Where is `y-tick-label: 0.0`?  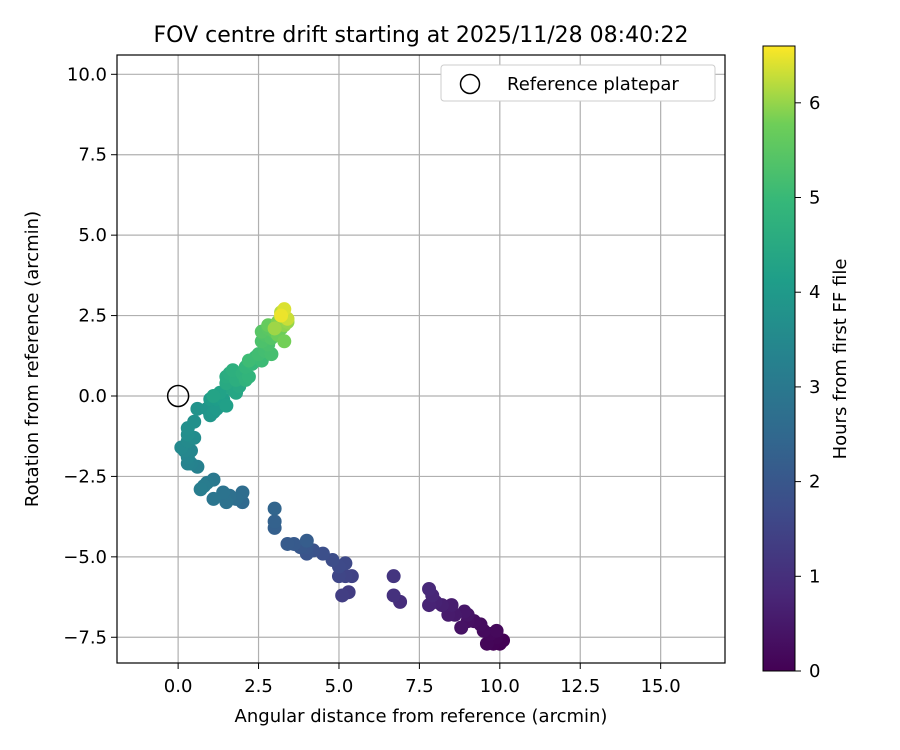 y-tick-label: 0.0 is located at coordinates (92, 396).